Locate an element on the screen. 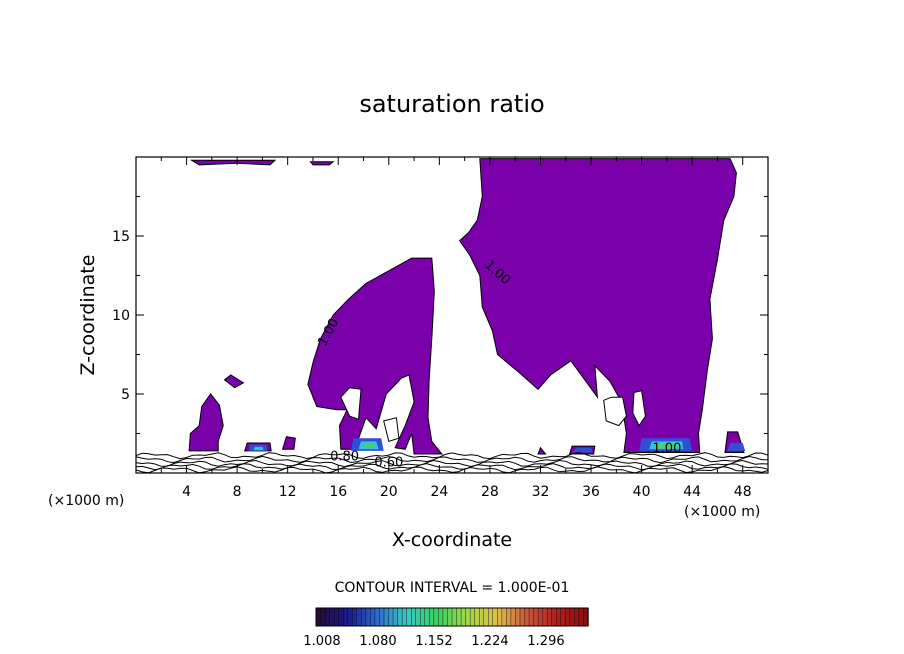  x-tick-label: 32 is located at coordinates (541, 492).